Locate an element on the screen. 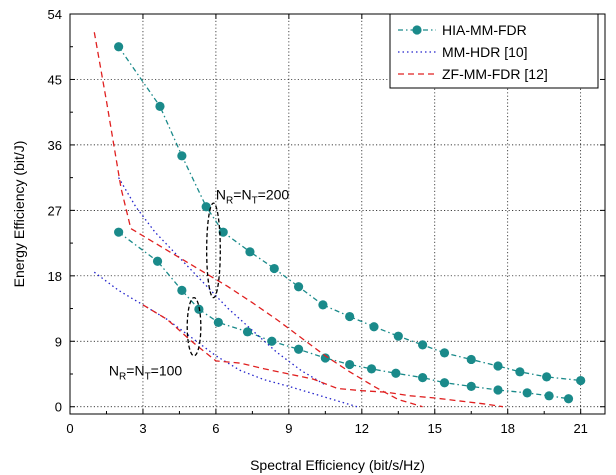 This screenshot has width=616, height=475. legend: HIA-MM-FDR MM-HDR [10] ZF-MM-FDR [12] is located at coordinates (494, 51).